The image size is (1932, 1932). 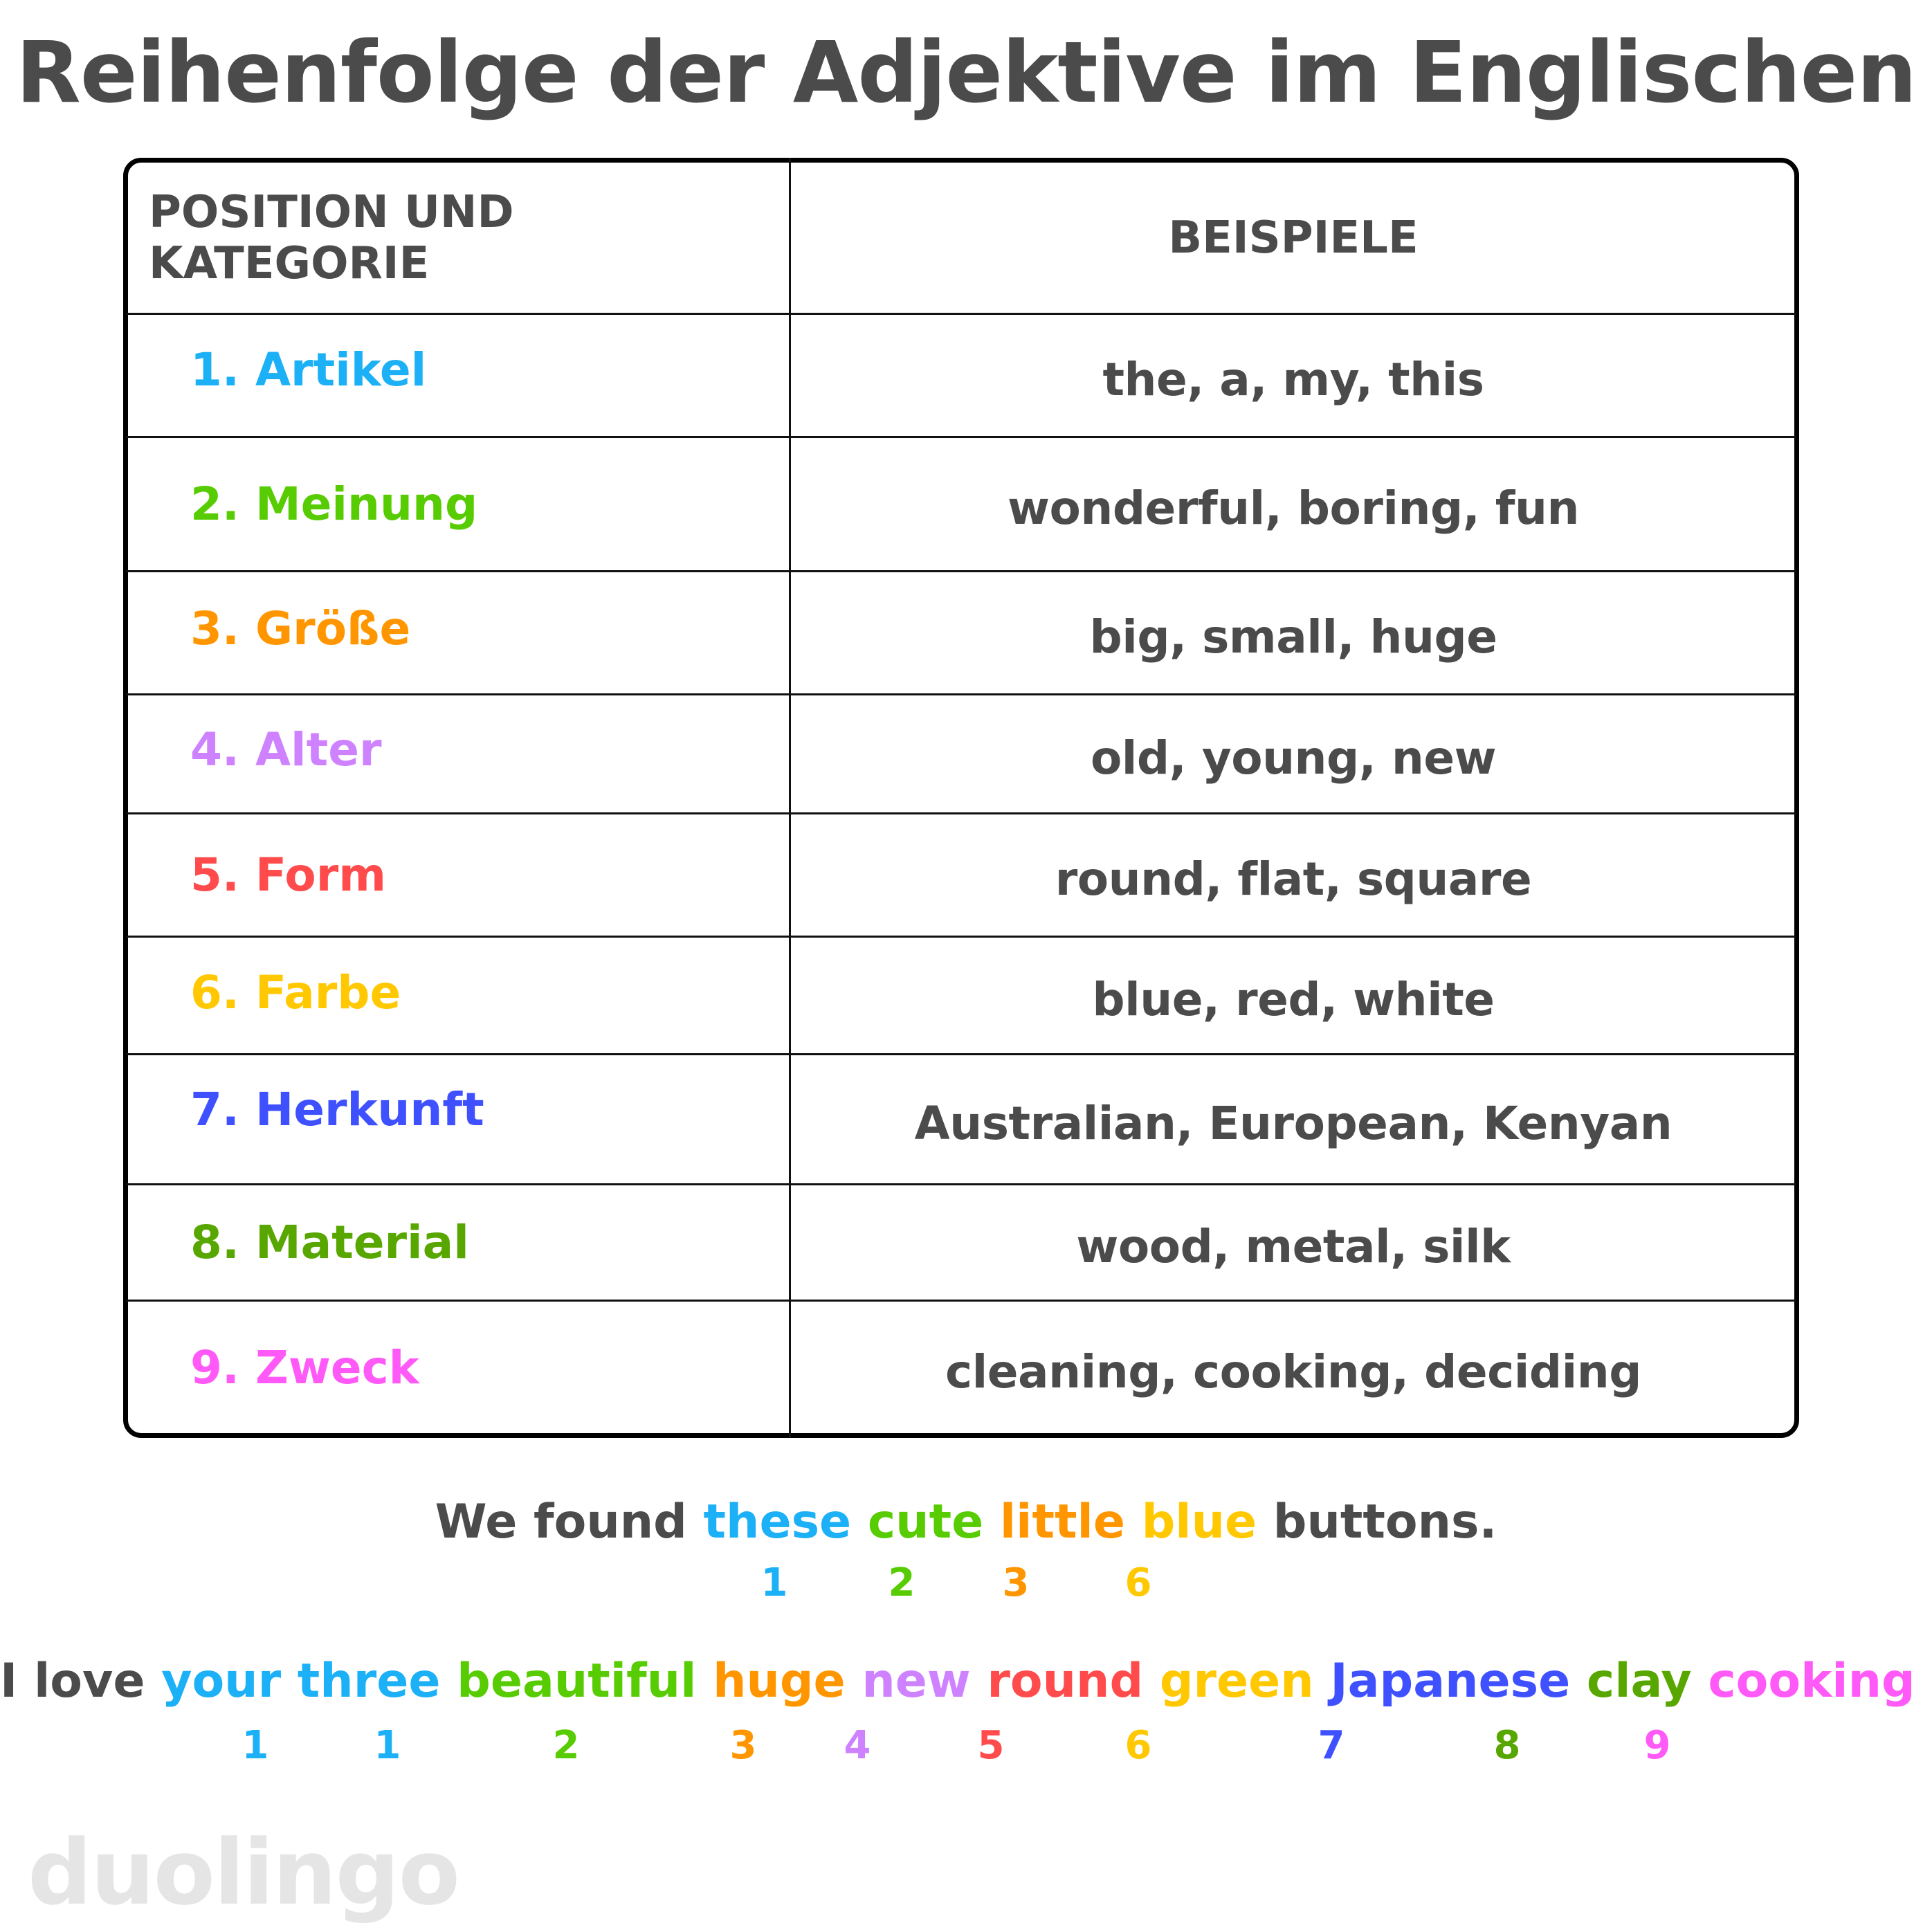 I want to click on examples-text: round, flat, square, so click(x=1293, y=879).